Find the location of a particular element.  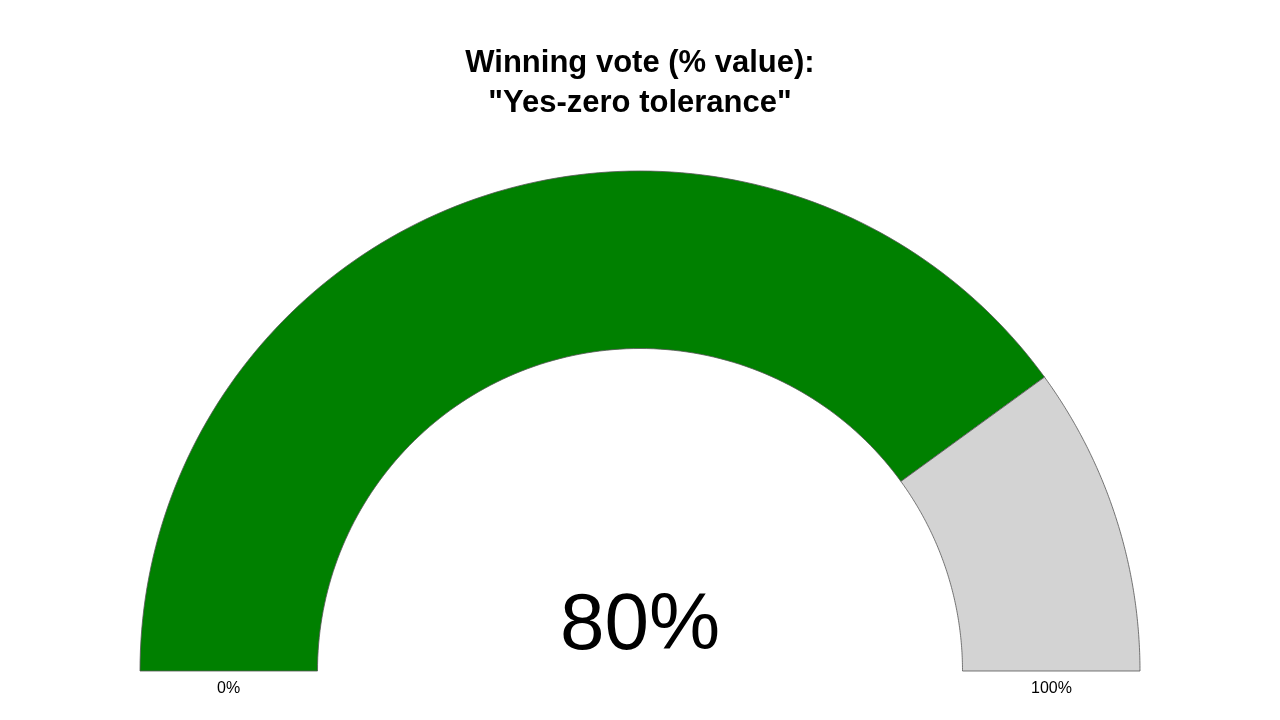

chart-title: Winning vote (% value): "Yes-zero tolerance" is located at coordinates (640, 82).